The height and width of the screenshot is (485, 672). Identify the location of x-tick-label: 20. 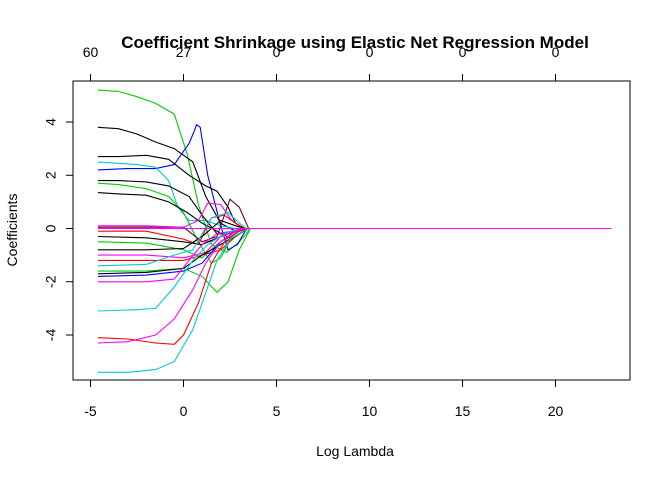
(556, 411).